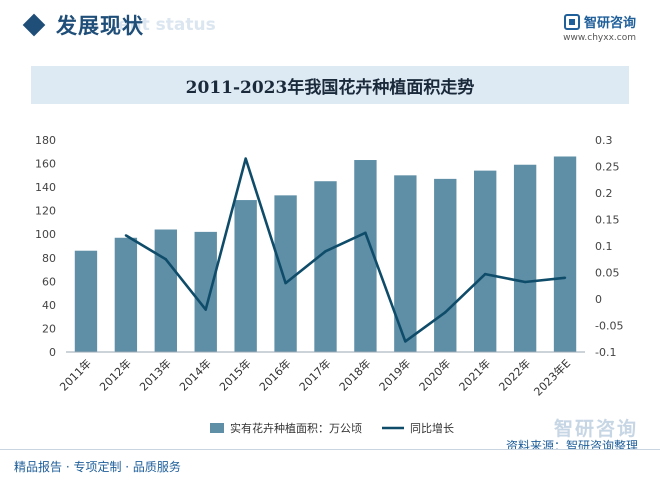 The image size is (660, 480). I want to click on y-right-tick-label: 0, so click(598, 299).